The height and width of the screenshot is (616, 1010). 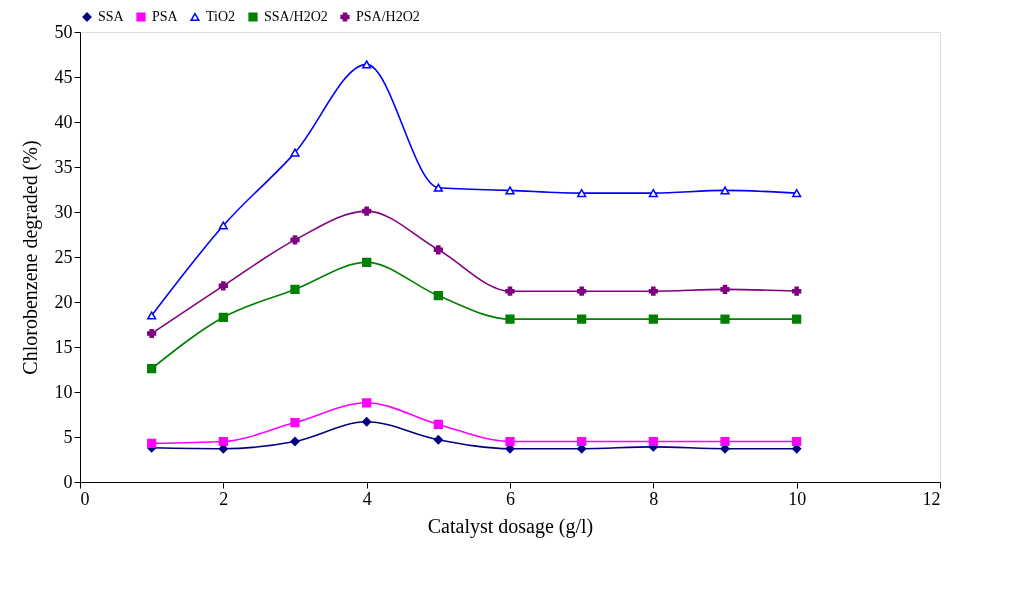 What do you see at coordinates (63, 31) in the screenshot?
I see `y-tick-label: 50` at bounding box center [63, 31].